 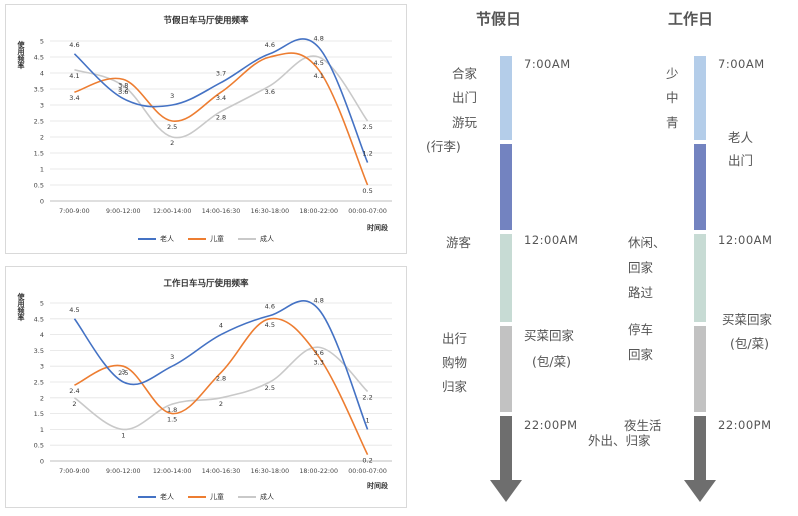 What do you see at coordinates (506, 448) in the screenshot?
I see `holiday-bar-night` at bounding box center [506, 448].